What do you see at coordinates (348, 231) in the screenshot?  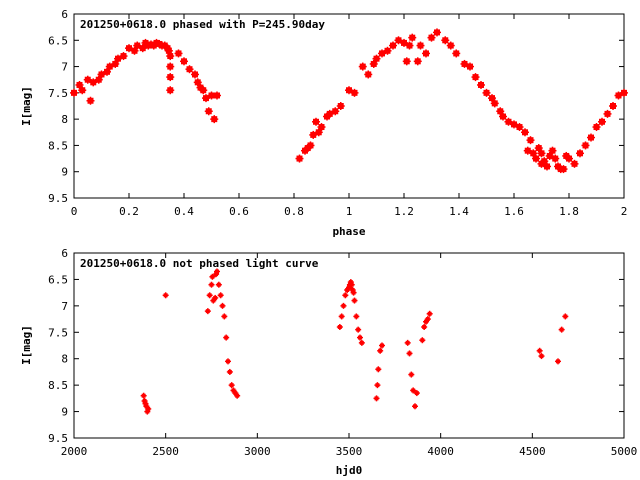 I see `phased-x-axis-label: phase` at bounding box center [348, 231].